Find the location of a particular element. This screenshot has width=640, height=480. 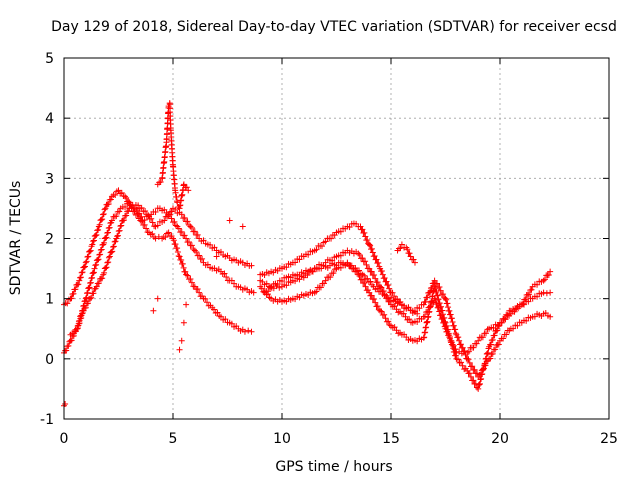

y-axis-label: SDTVAR / TECUs is located at coordinates (16, 238).